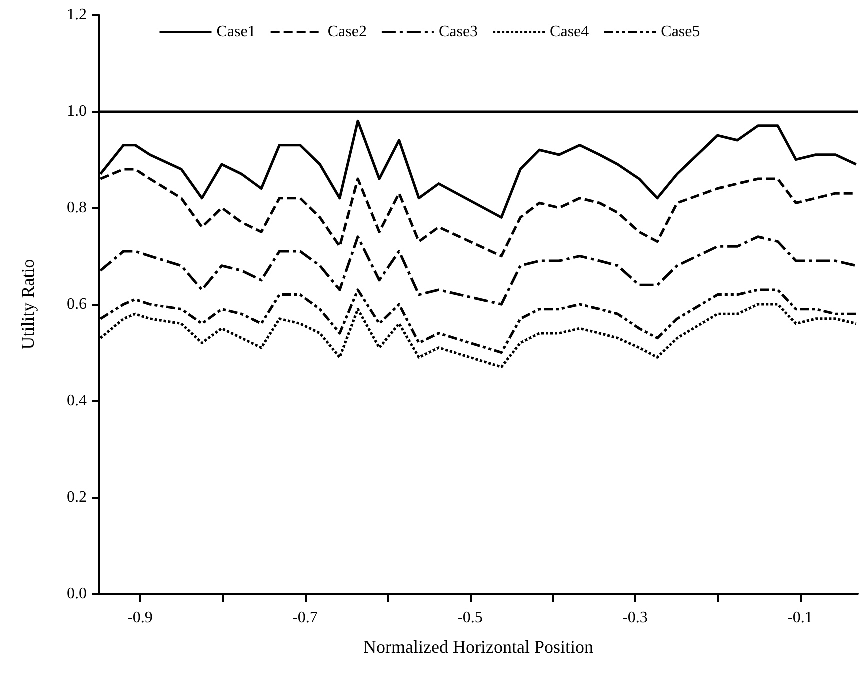  What do you see at coordinates (77, 594) in the screenshot?
I see `y-tick-label: 0.0` at bounding box center [77, 594].